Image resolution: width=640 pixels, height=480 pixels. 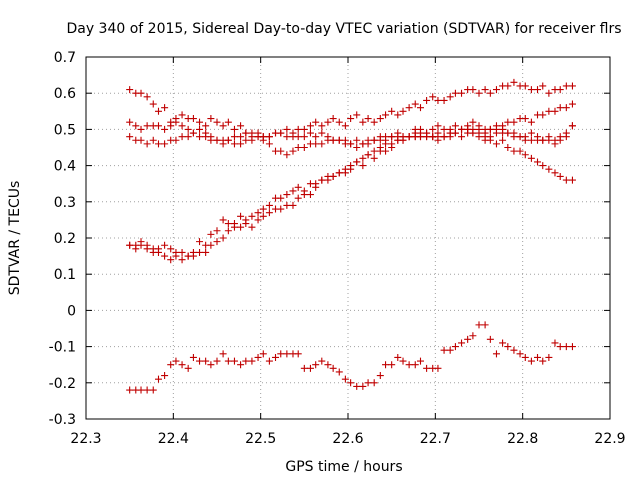 I want to click on y-tick-label: 0.5, so click(x=65, y=130).